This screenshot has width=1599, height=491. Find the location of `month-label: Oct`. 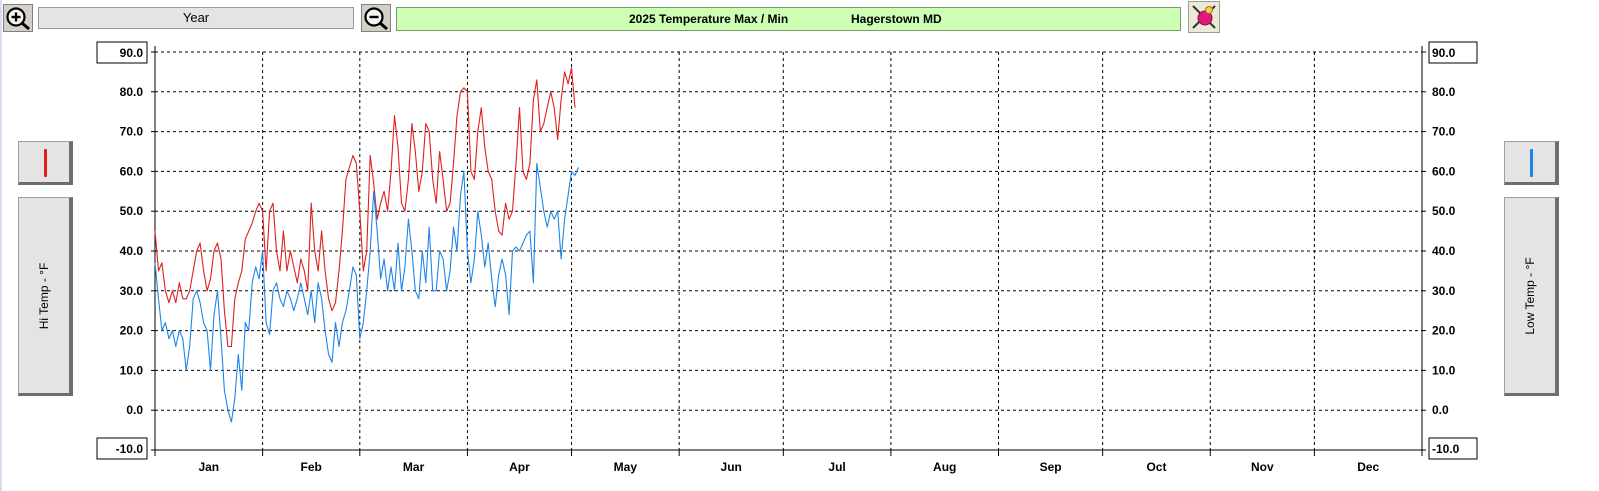

month-label: Oct is located at coordinates (1156, 467).